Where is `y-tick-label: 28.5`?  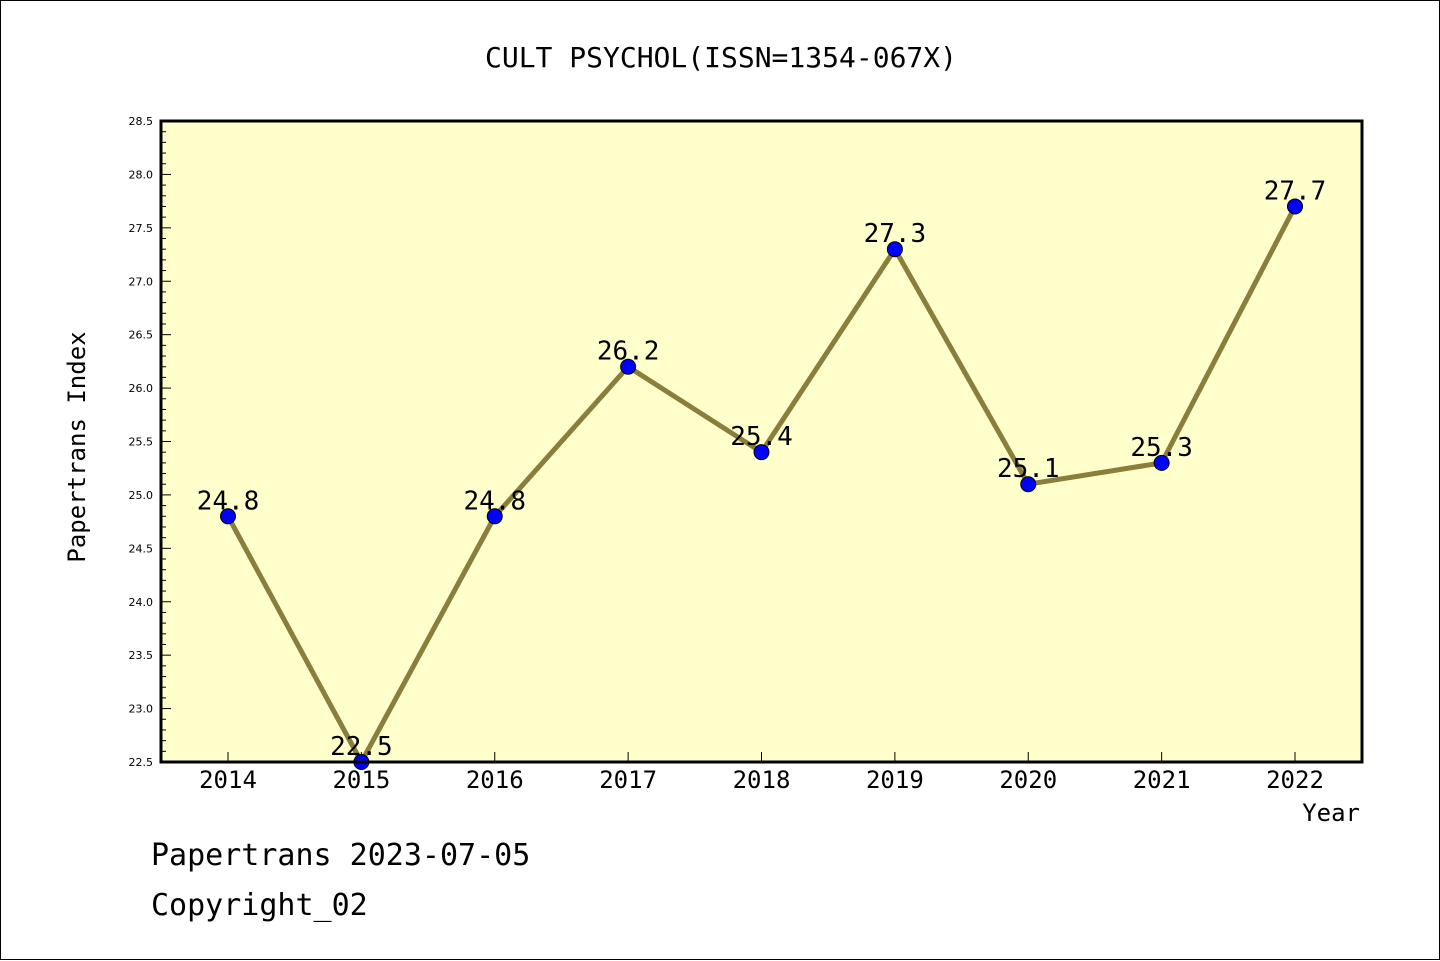
y-tick-label: 28.5 is located at coordinates (141, 121).